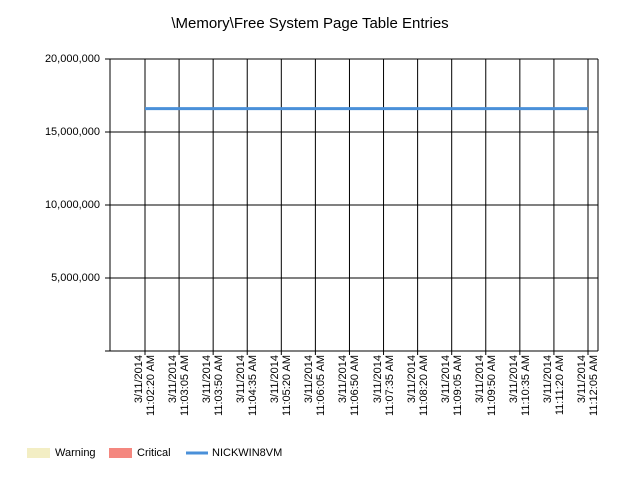 This screenshot has height=480, width=620. Describe the element at coordinates (553, 385) in the screenshot. I see `x-tick-label: 3/11/2014 11:11:20 AM` at that location.